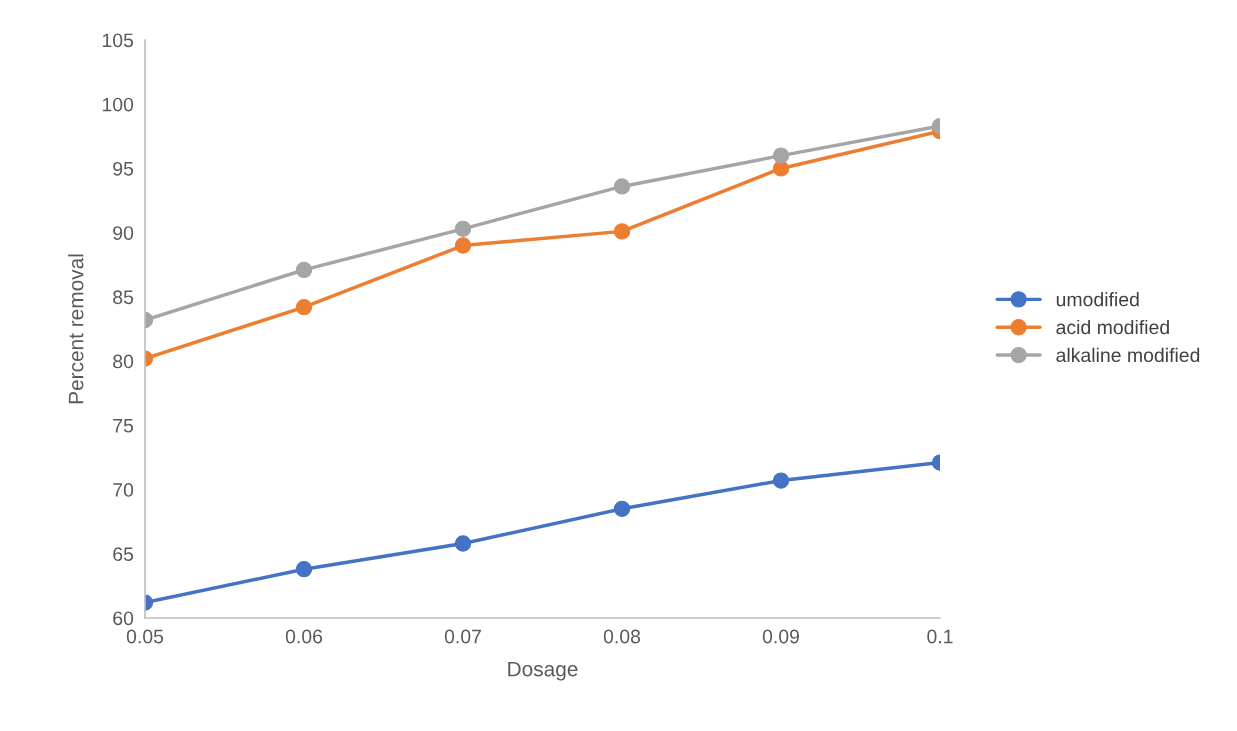 This screenshot has height=731, width=1237. What do you see at coordinates (1112, 327) in the screenshot?
I see `legend-label: acid modified` at bounding box center [1112, 327].